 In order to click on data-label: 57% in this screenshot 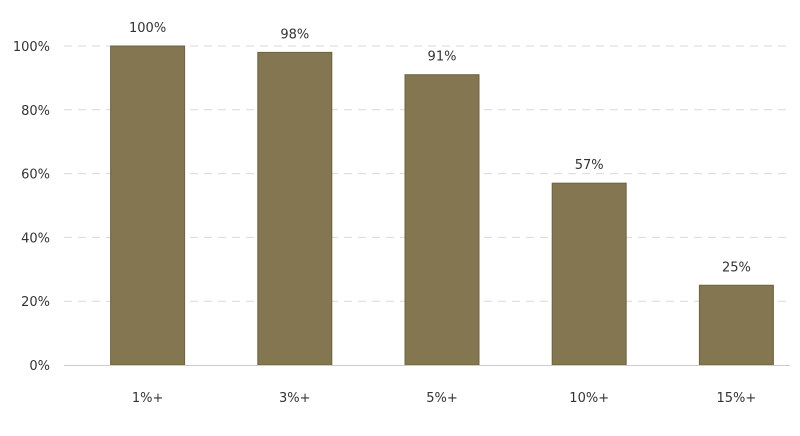, I will do `click(589, 165)`.